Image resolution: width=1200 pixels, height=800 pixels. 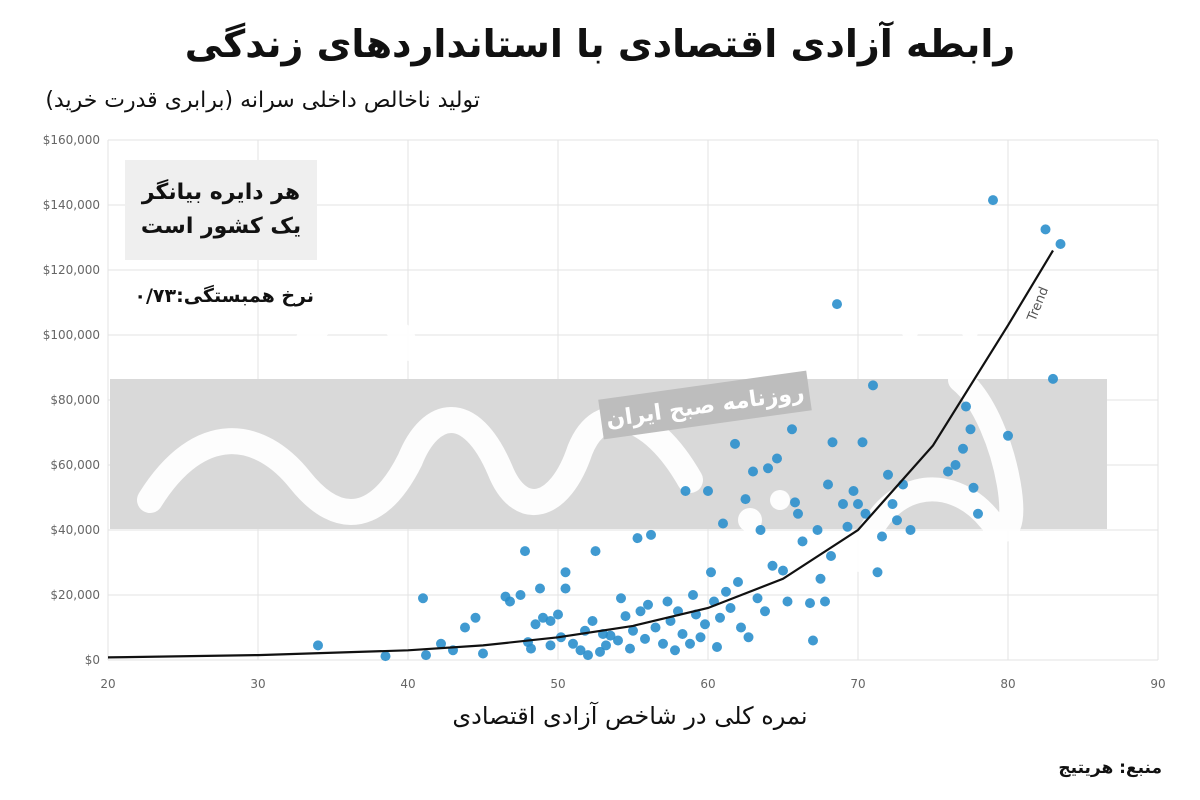 I want to click on correlation-label: نرخ همبستگی:۰/۷۳, so click(x=224, y=296).